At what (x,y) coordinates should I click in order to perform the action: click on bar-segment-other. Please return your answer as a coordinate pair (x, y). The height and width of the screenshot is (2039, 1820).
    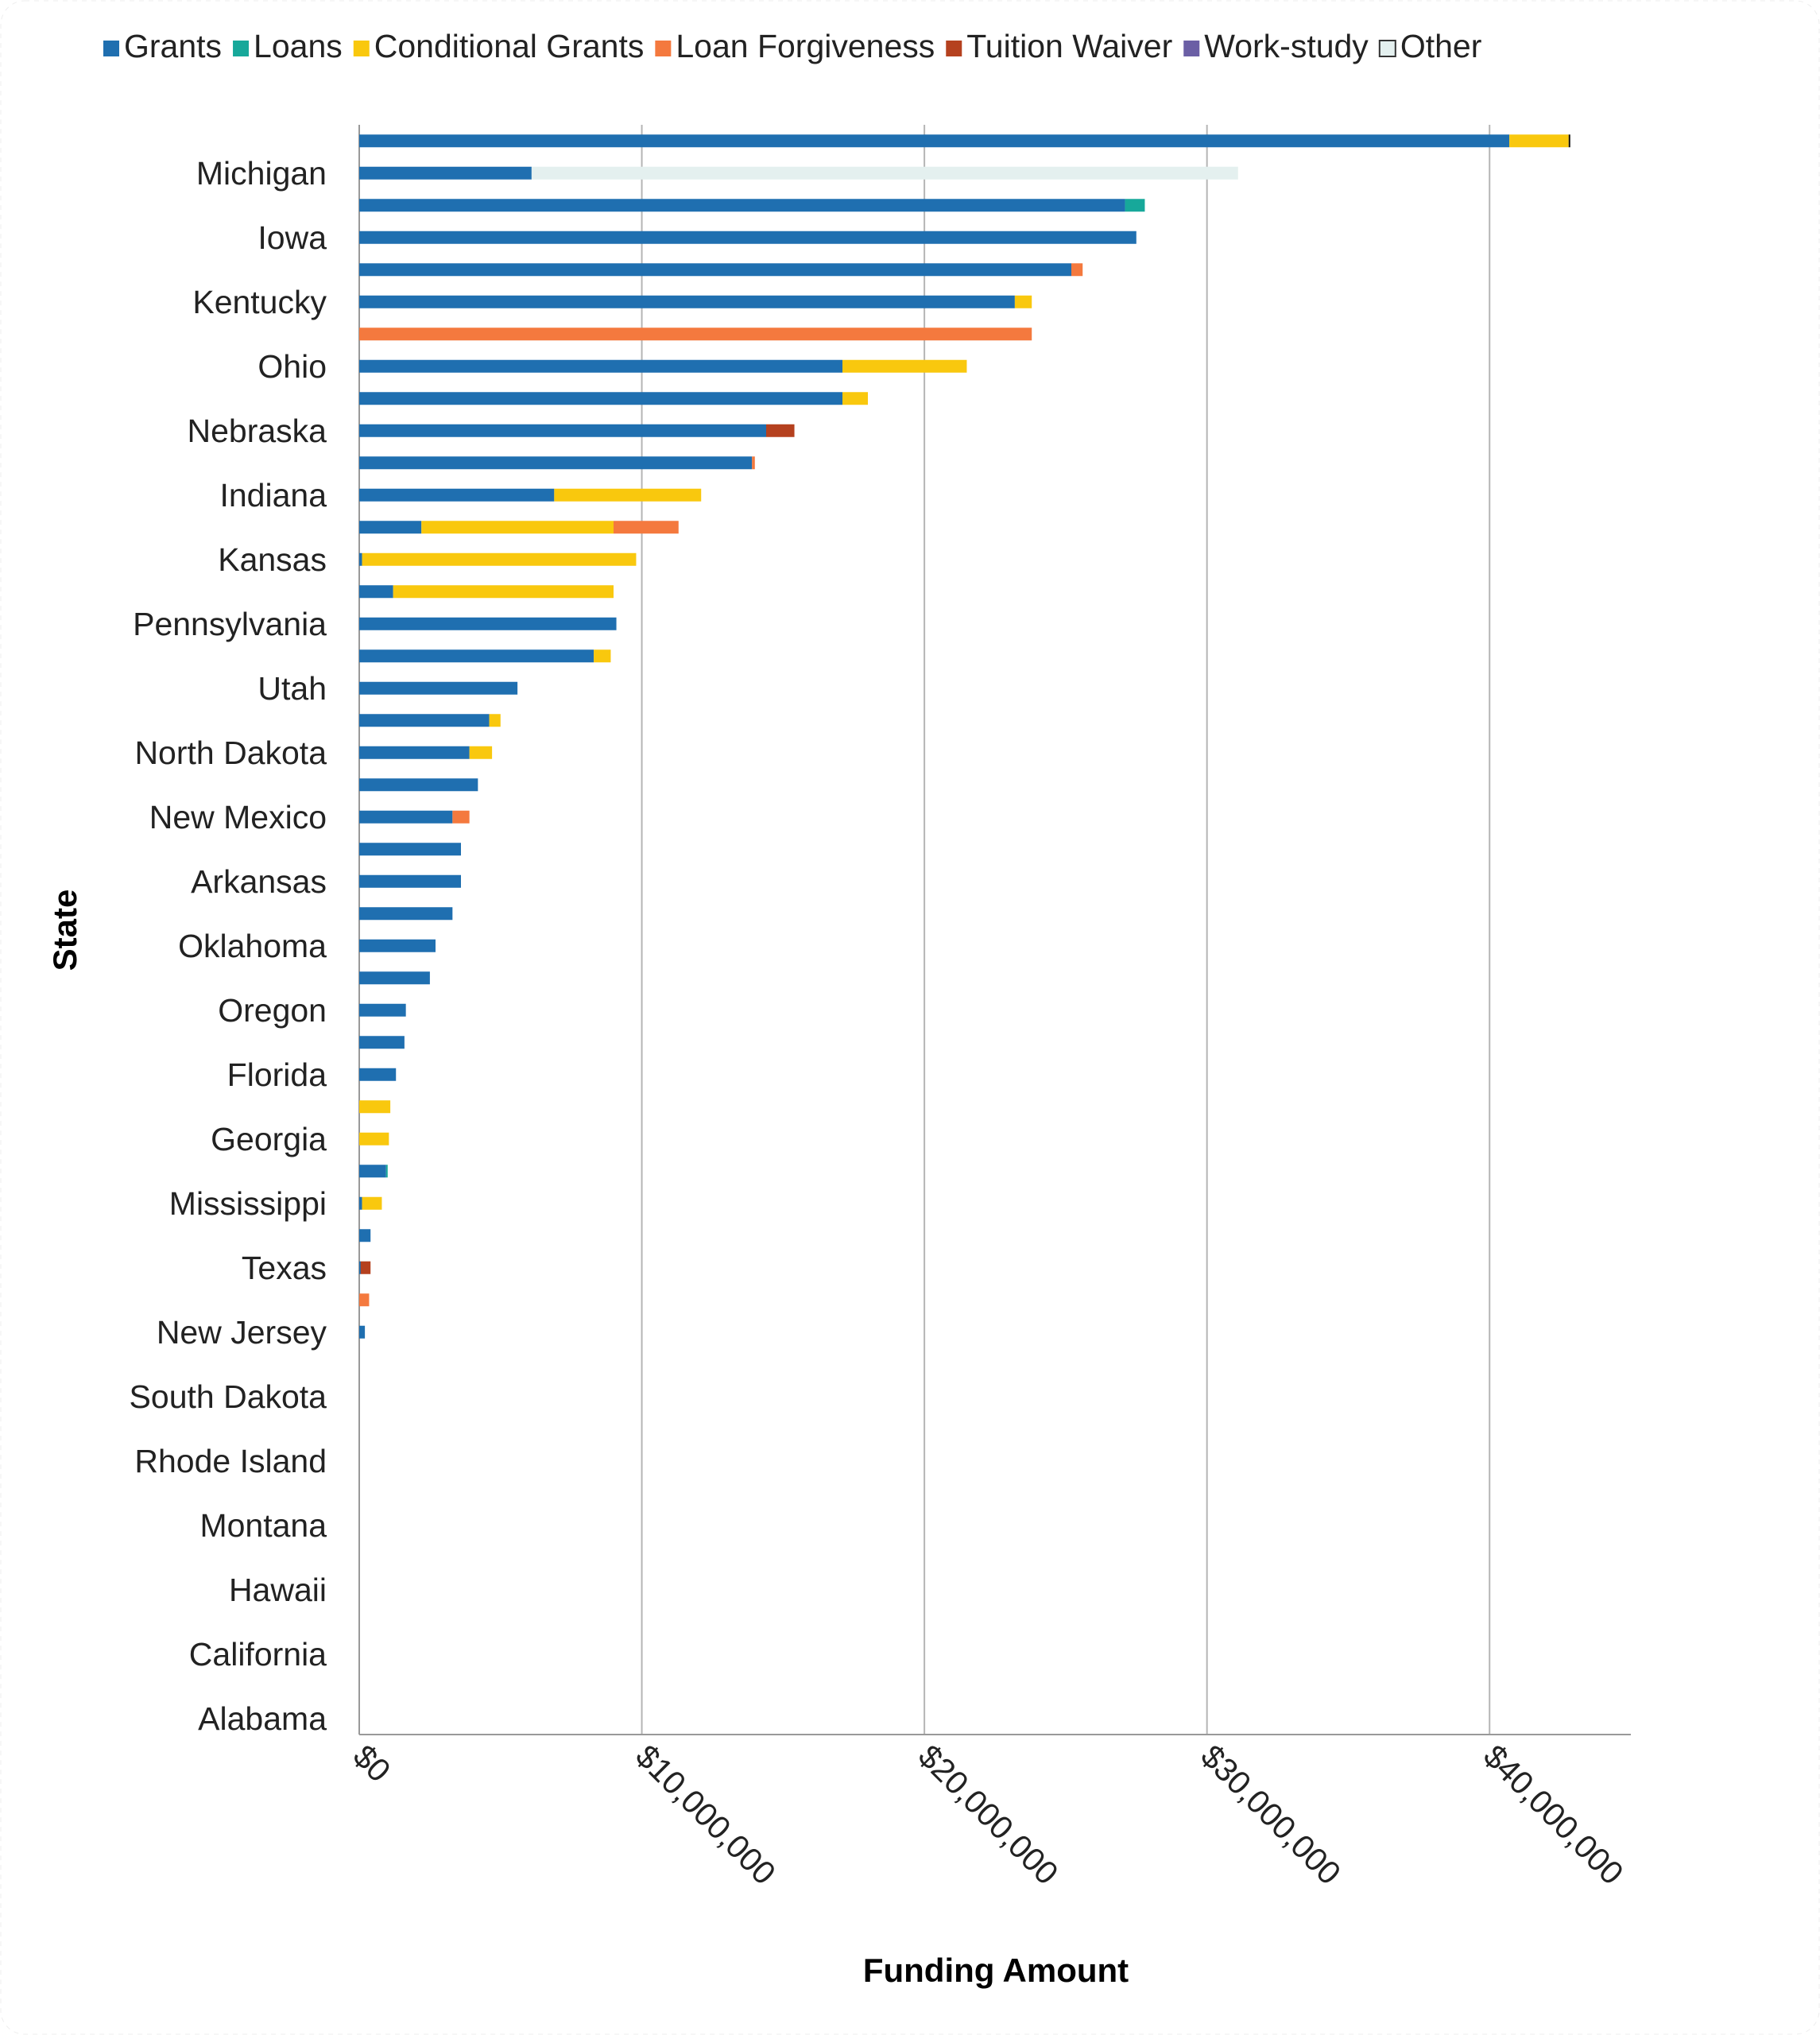
    Looking at the image, I should click on (884, 173).